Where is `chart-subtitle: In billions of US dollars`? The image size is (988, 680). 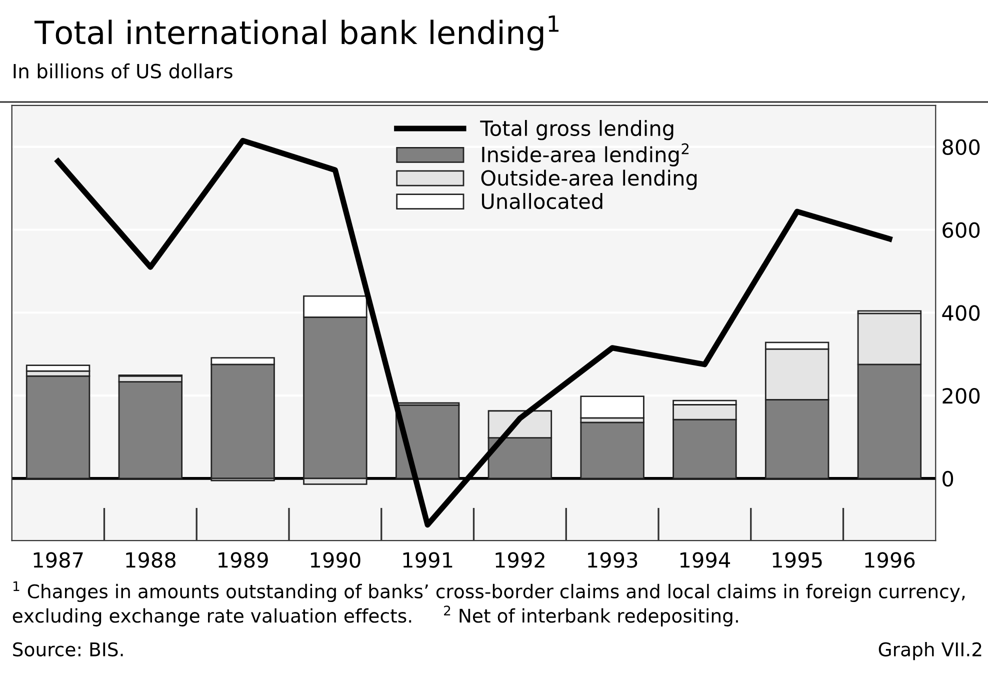 chart-subtitle: In billions of US dollars is located at coordinates (123, 70).